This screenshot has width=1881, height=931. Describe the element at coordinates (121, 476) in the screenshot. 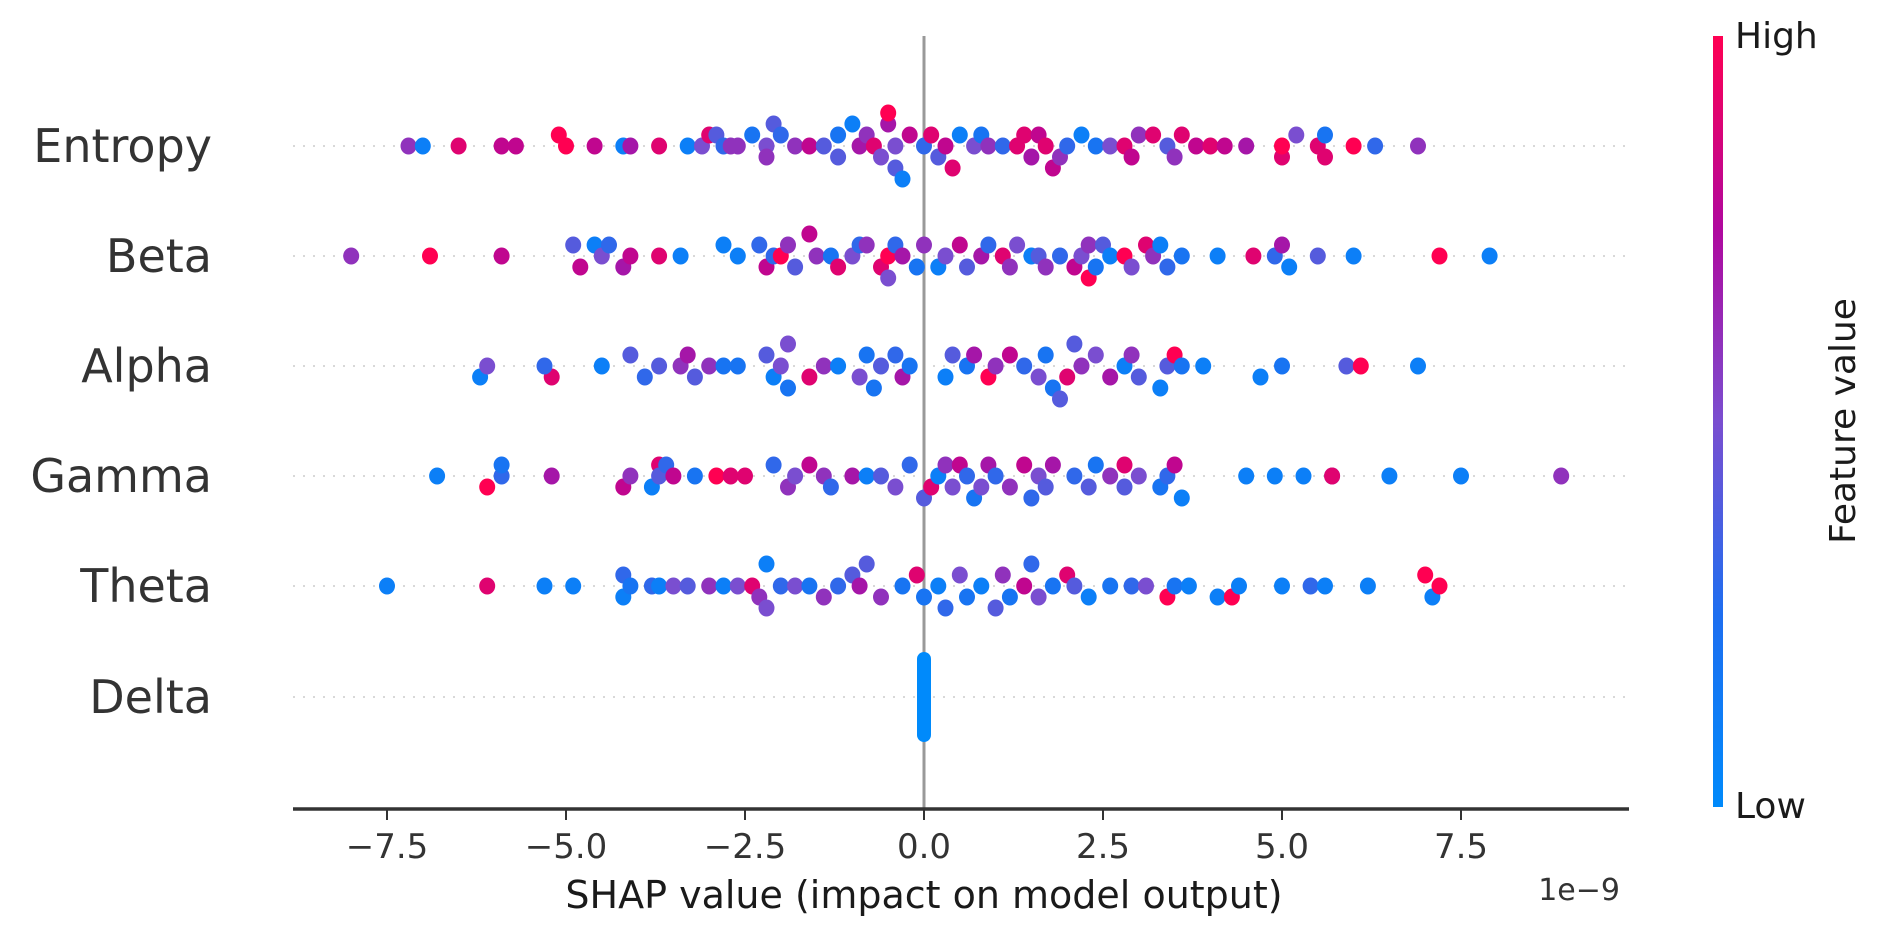

I see `feature-label-gamma: Gamma` at that location.